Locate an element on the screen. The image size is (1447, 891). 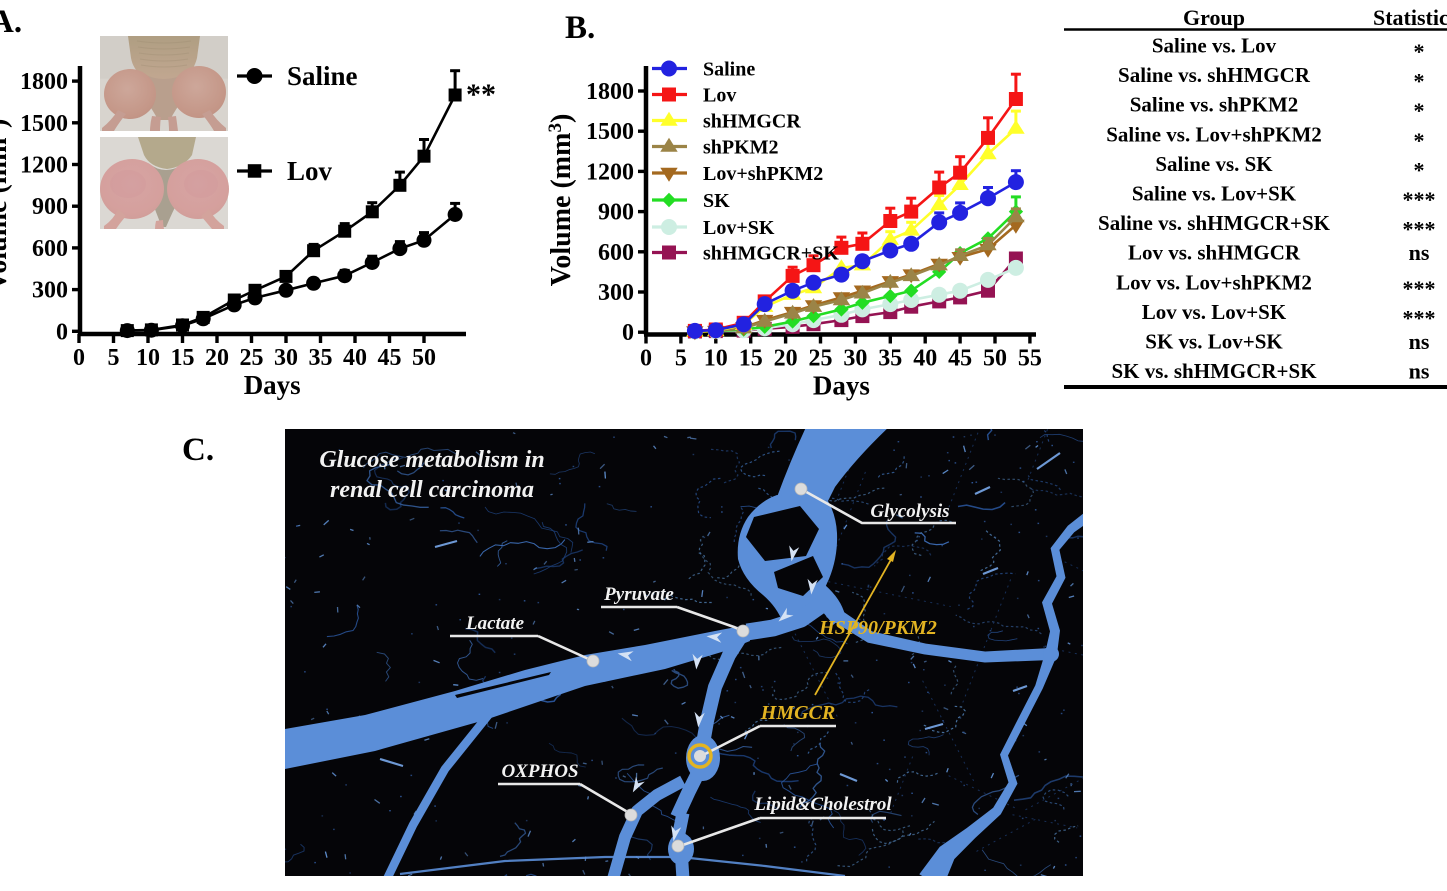
svg-text: Saline vs. Lov+SK is located at coordinates (1214, 194).